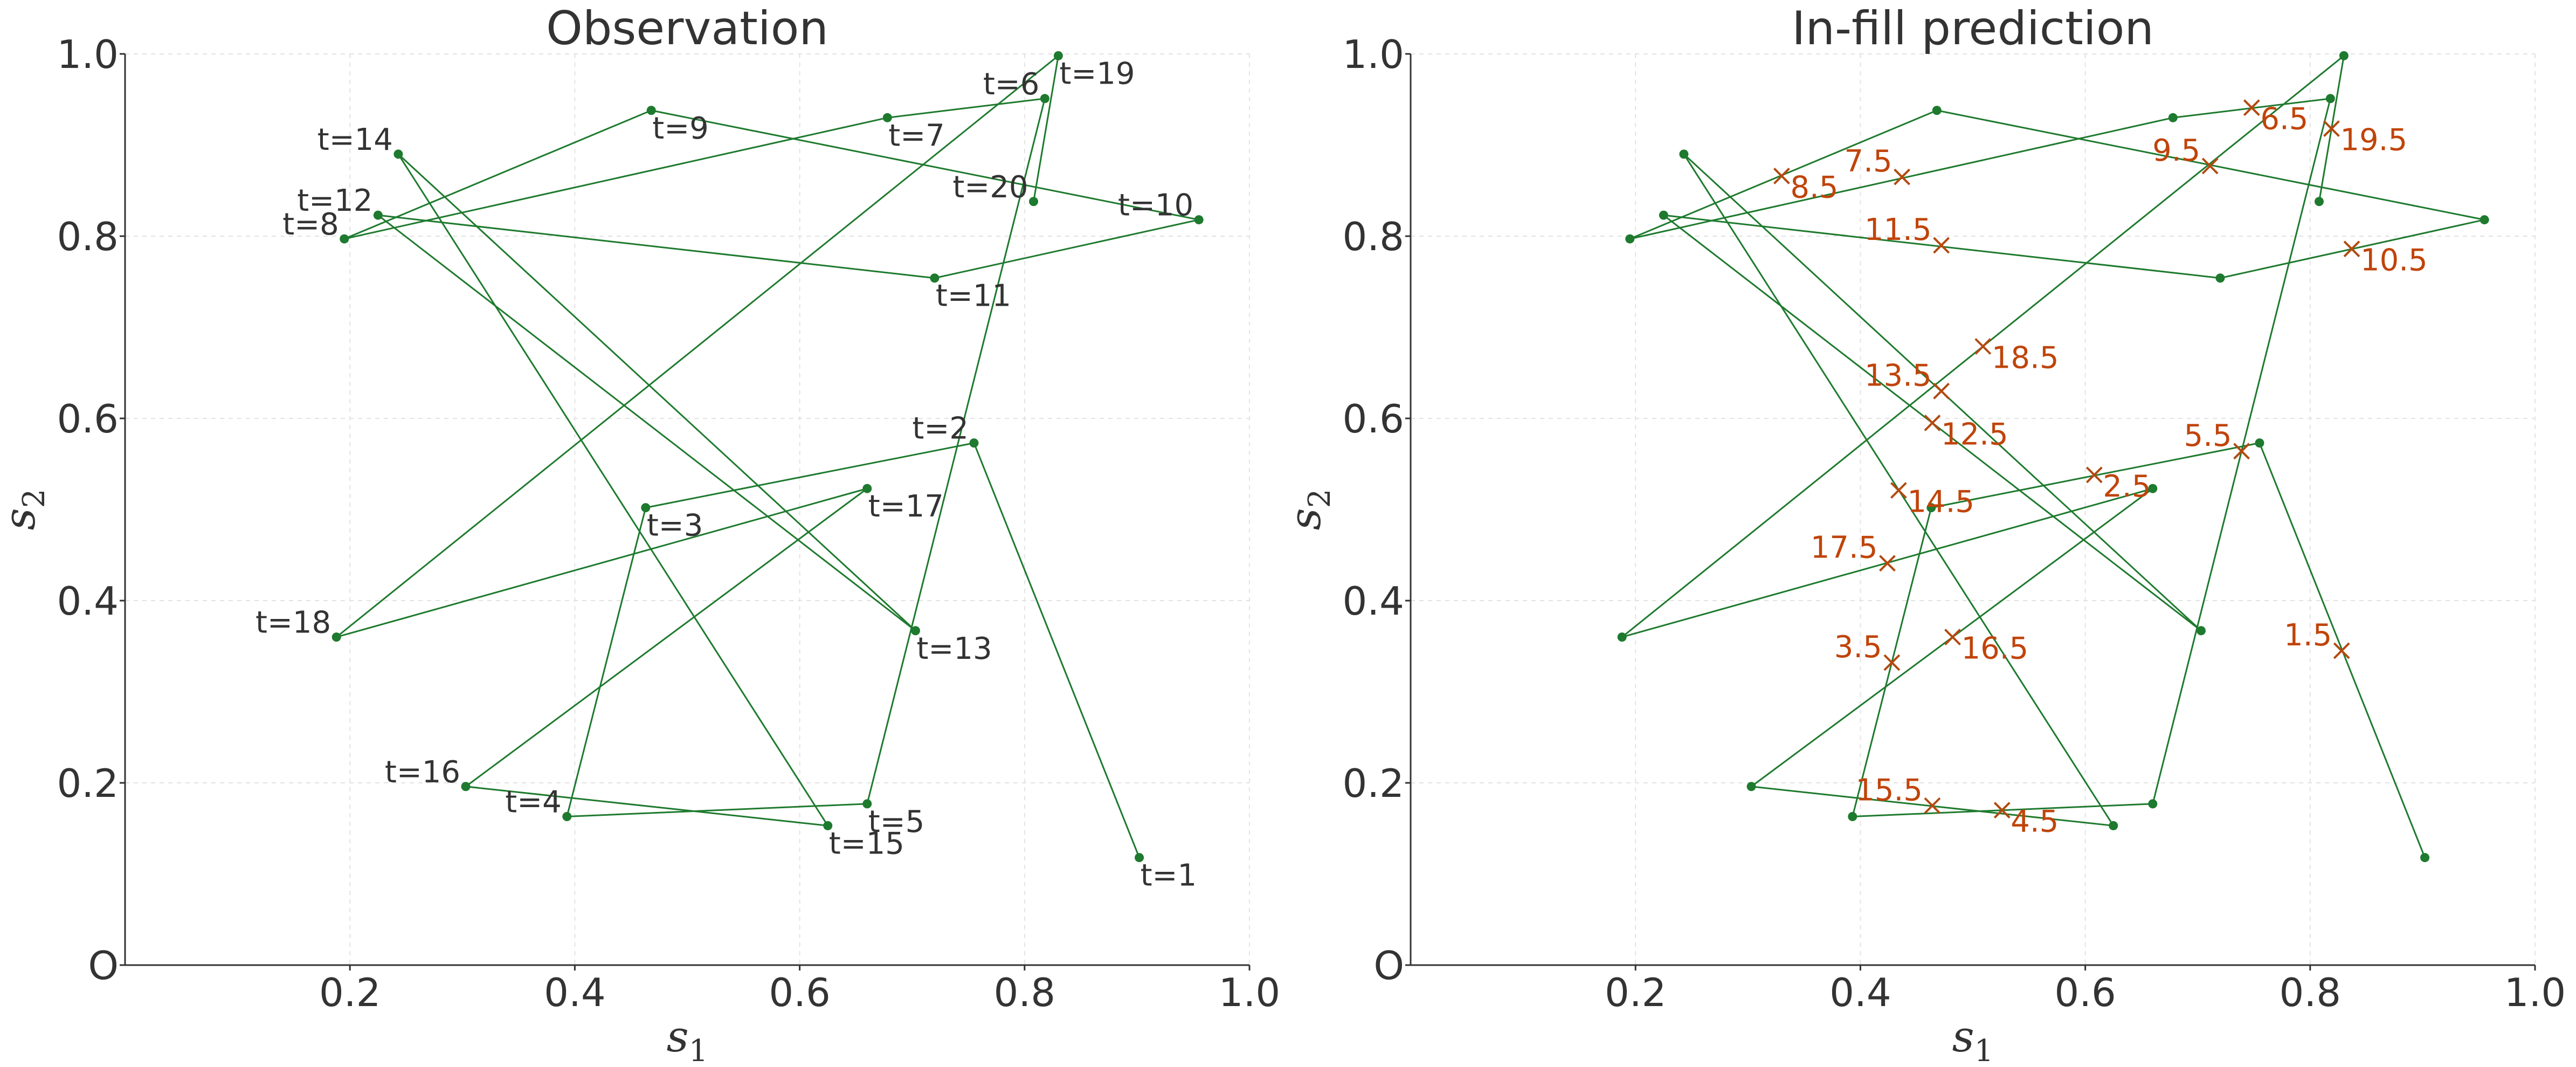 This screenshot has height=1067, width=2576. I want to click on prediction-label: 15.5, so click(1889, 790).